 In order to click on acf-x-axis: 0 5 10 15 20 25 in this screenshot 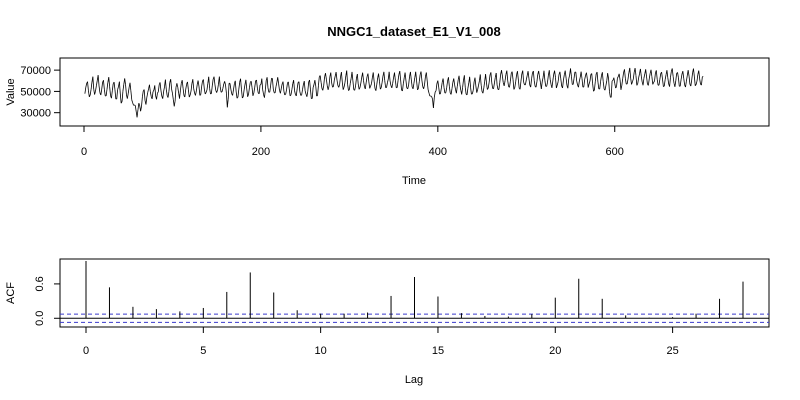, I will do `click(381, 342)`.